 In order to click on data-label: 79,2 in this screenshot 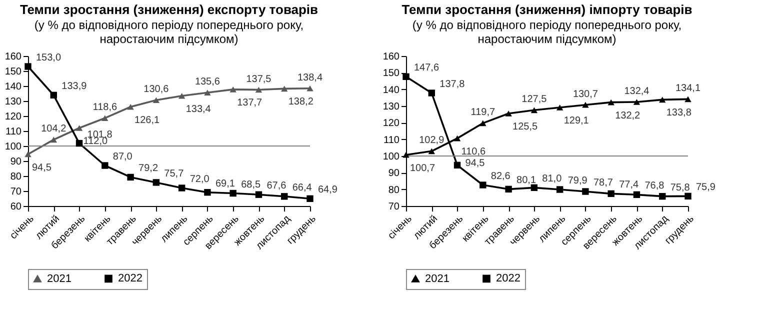, I will do `click(148, 168)`.